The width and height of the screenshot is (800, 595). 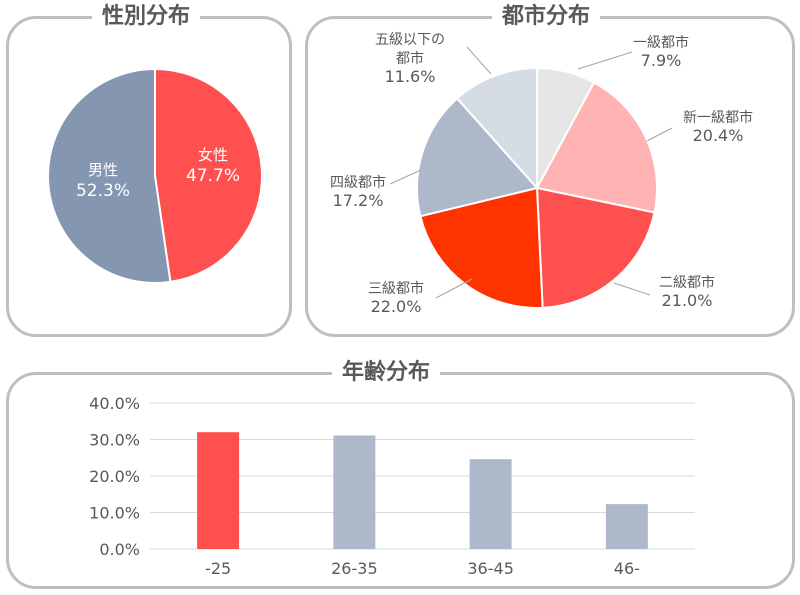 I want to click on x-tick-label: 46-, so click(x=627, y=568).